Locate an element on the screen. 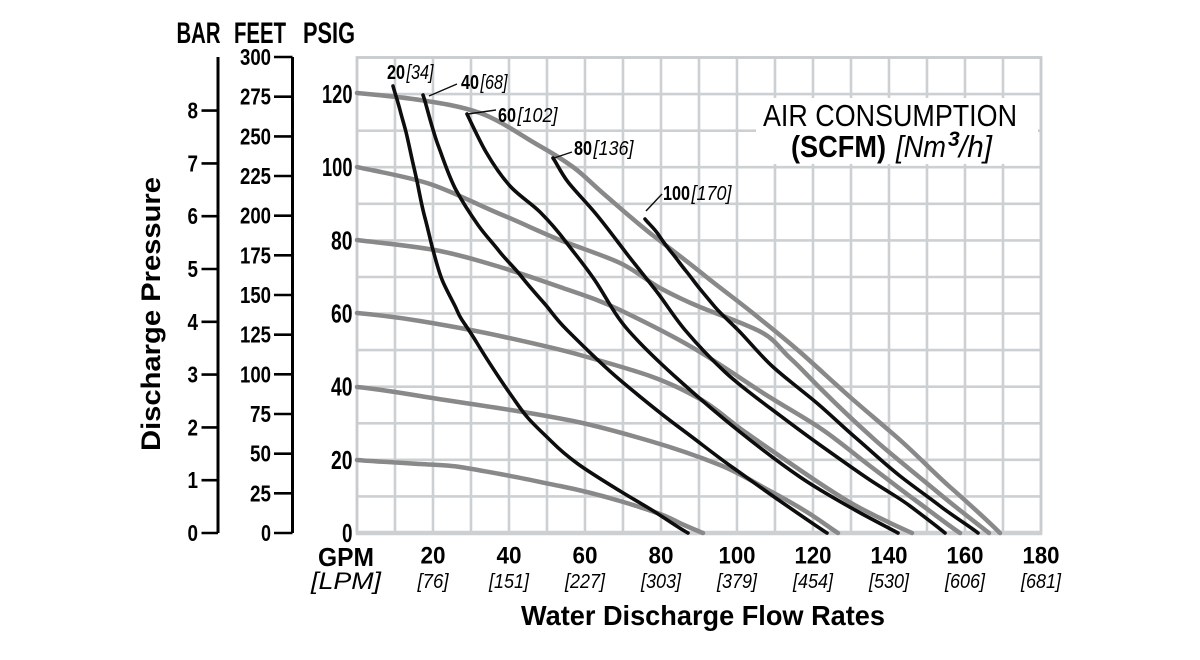 Image resolution: width=1200 pixels, height=660 pixels. svg-text: 5 is located at coordinates (193, 269).